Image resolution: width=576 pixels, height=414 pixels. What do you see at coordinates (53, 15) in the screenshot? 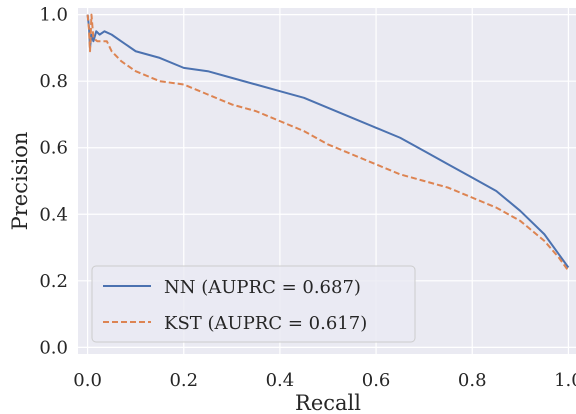
I see `y-tick-label: 1.0` at bounding box center [53, 15].